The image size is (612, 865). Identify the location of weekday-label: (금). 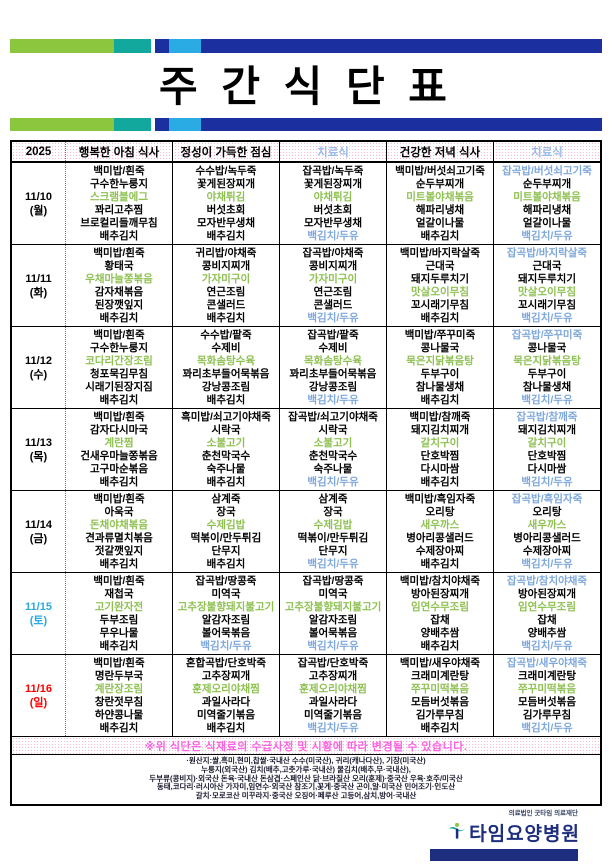
(38, 538).